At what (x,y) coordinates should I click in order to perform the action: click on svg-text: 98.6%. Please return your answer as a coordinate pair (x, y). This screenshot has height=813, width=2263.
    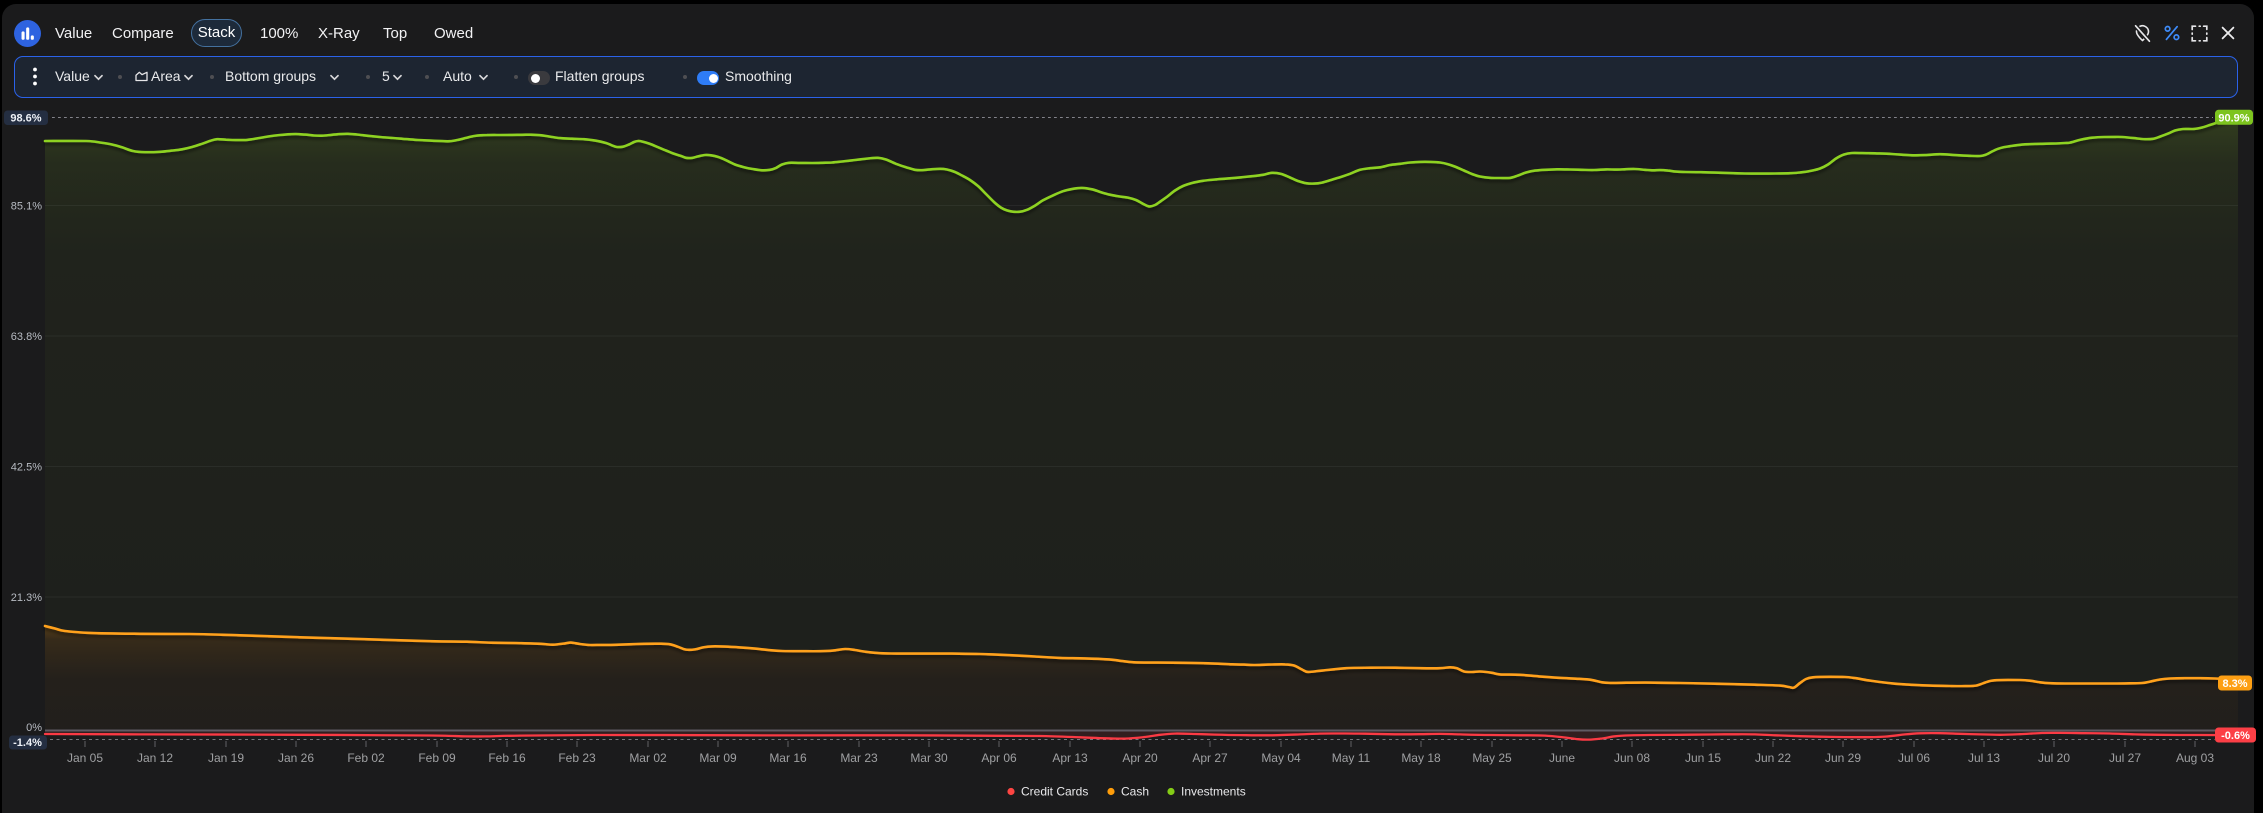
    Looking at the image, I should click on (25, 119).